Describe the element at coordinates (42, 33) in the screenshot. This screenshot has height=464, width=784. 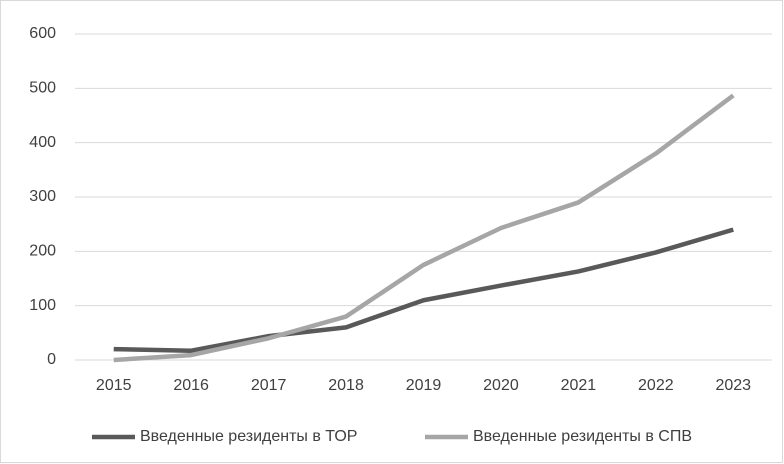
I see `y-tick-label: 600` at that location.